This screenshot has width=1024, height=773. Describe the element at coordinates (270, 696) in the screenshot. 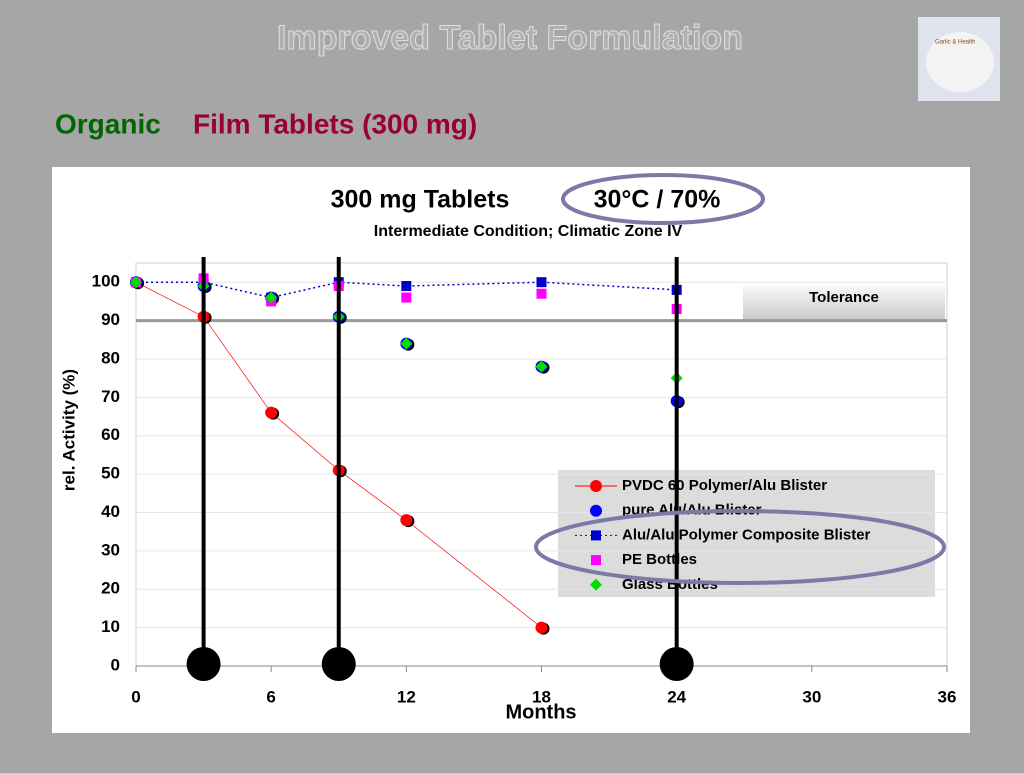

I see `x-tick-label: 6` at that location.